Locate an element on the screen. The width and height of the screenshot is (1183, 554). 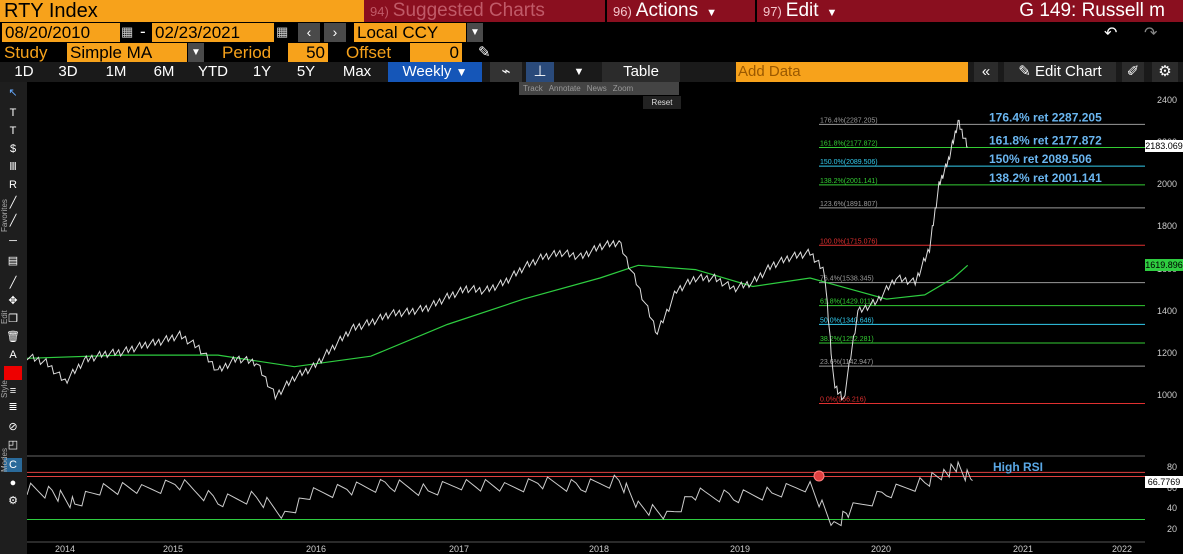
period-3d: 3D is located at coordinates (68, 71).